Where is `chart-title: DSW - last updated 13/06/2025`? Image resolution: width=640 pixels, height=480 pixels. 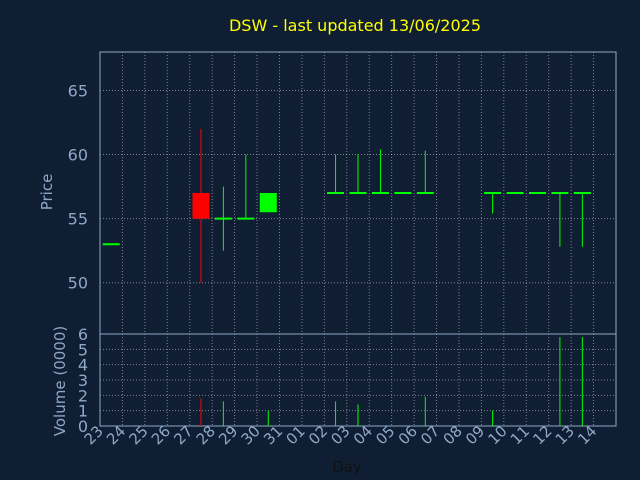
chart-title: DSW - last updated 13/06/2025 is located at coordinates (355, 25).